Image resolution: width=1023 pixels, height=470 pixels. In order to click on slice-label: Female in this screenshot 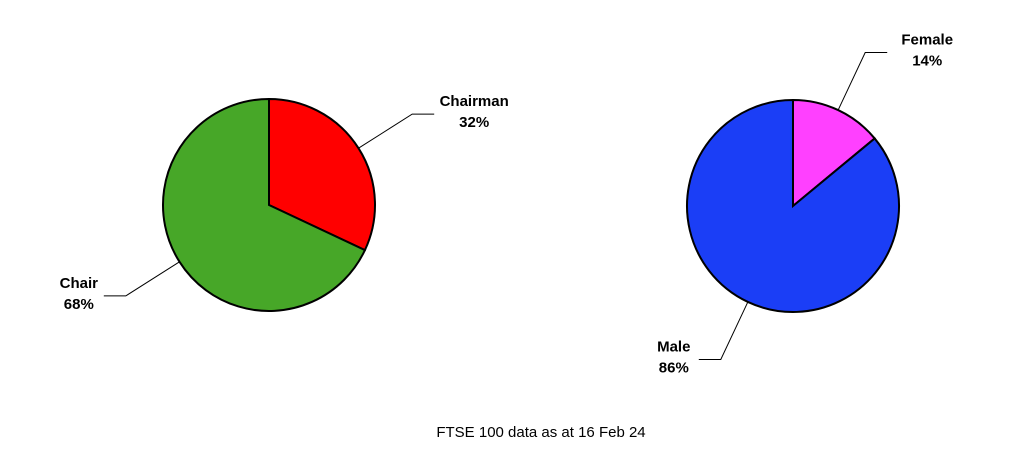, I will do `click(927, 40)`.